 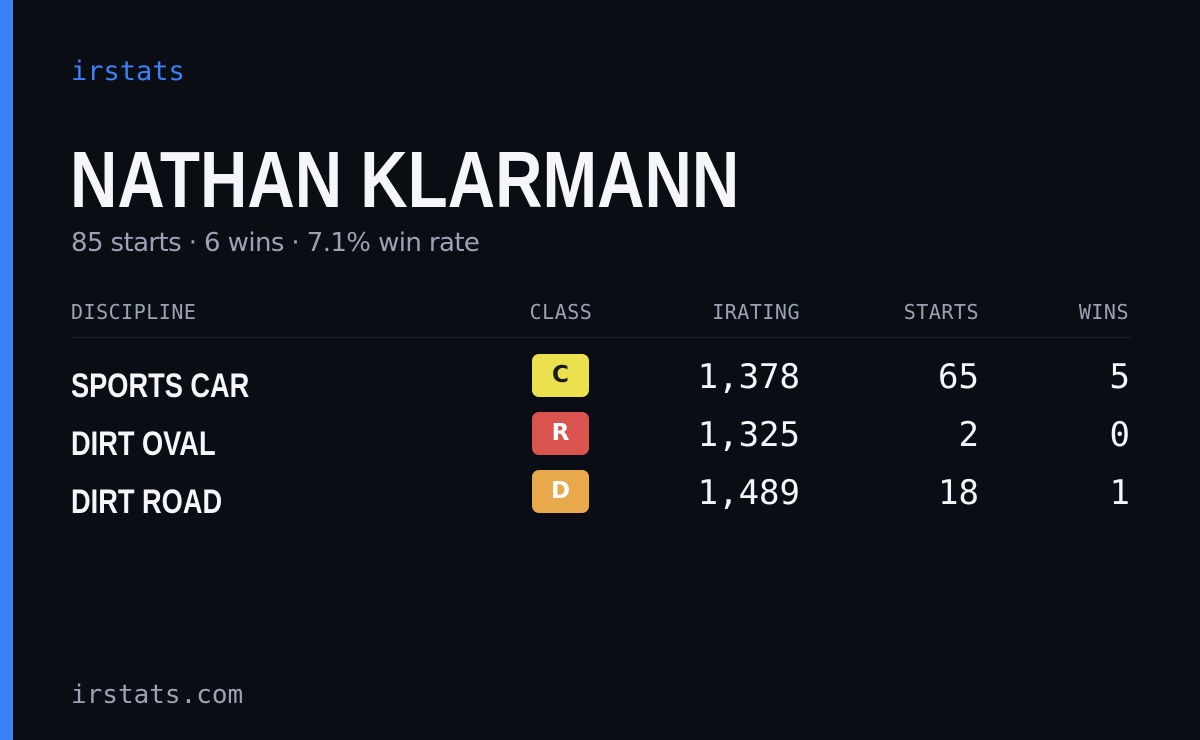 I want to click on table-row: SPORTS CAR C 1,378 65 5, so click(x=601, y=383).